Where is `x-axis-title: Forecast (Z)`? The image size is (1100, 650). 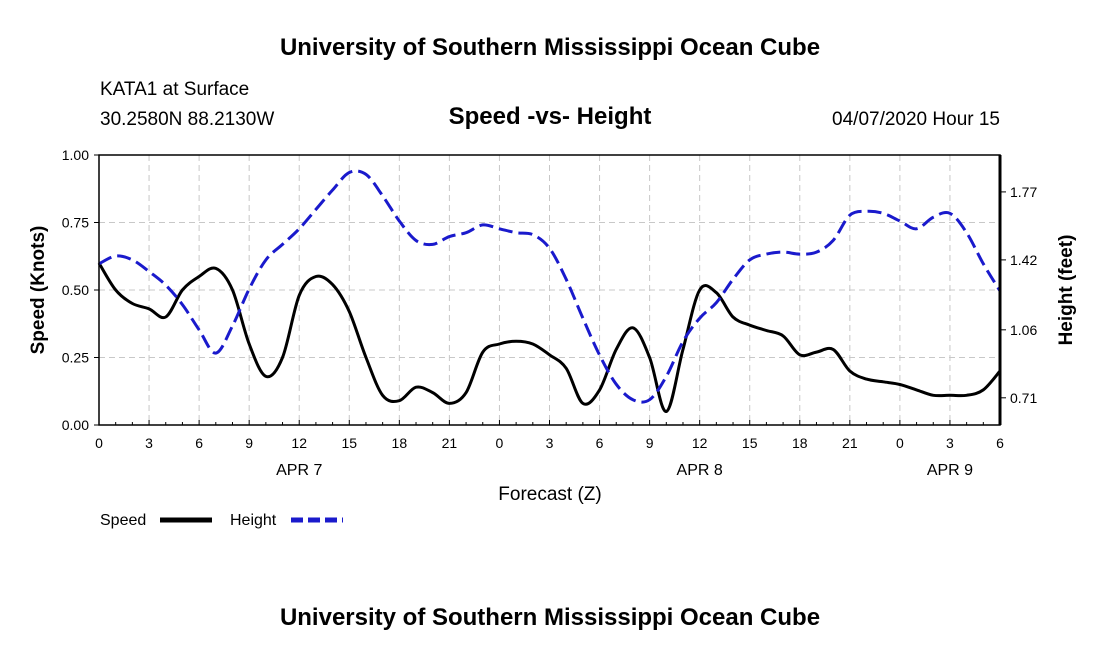
x-axis-title: Forecast (Z) is located at coordinates (549, 494).